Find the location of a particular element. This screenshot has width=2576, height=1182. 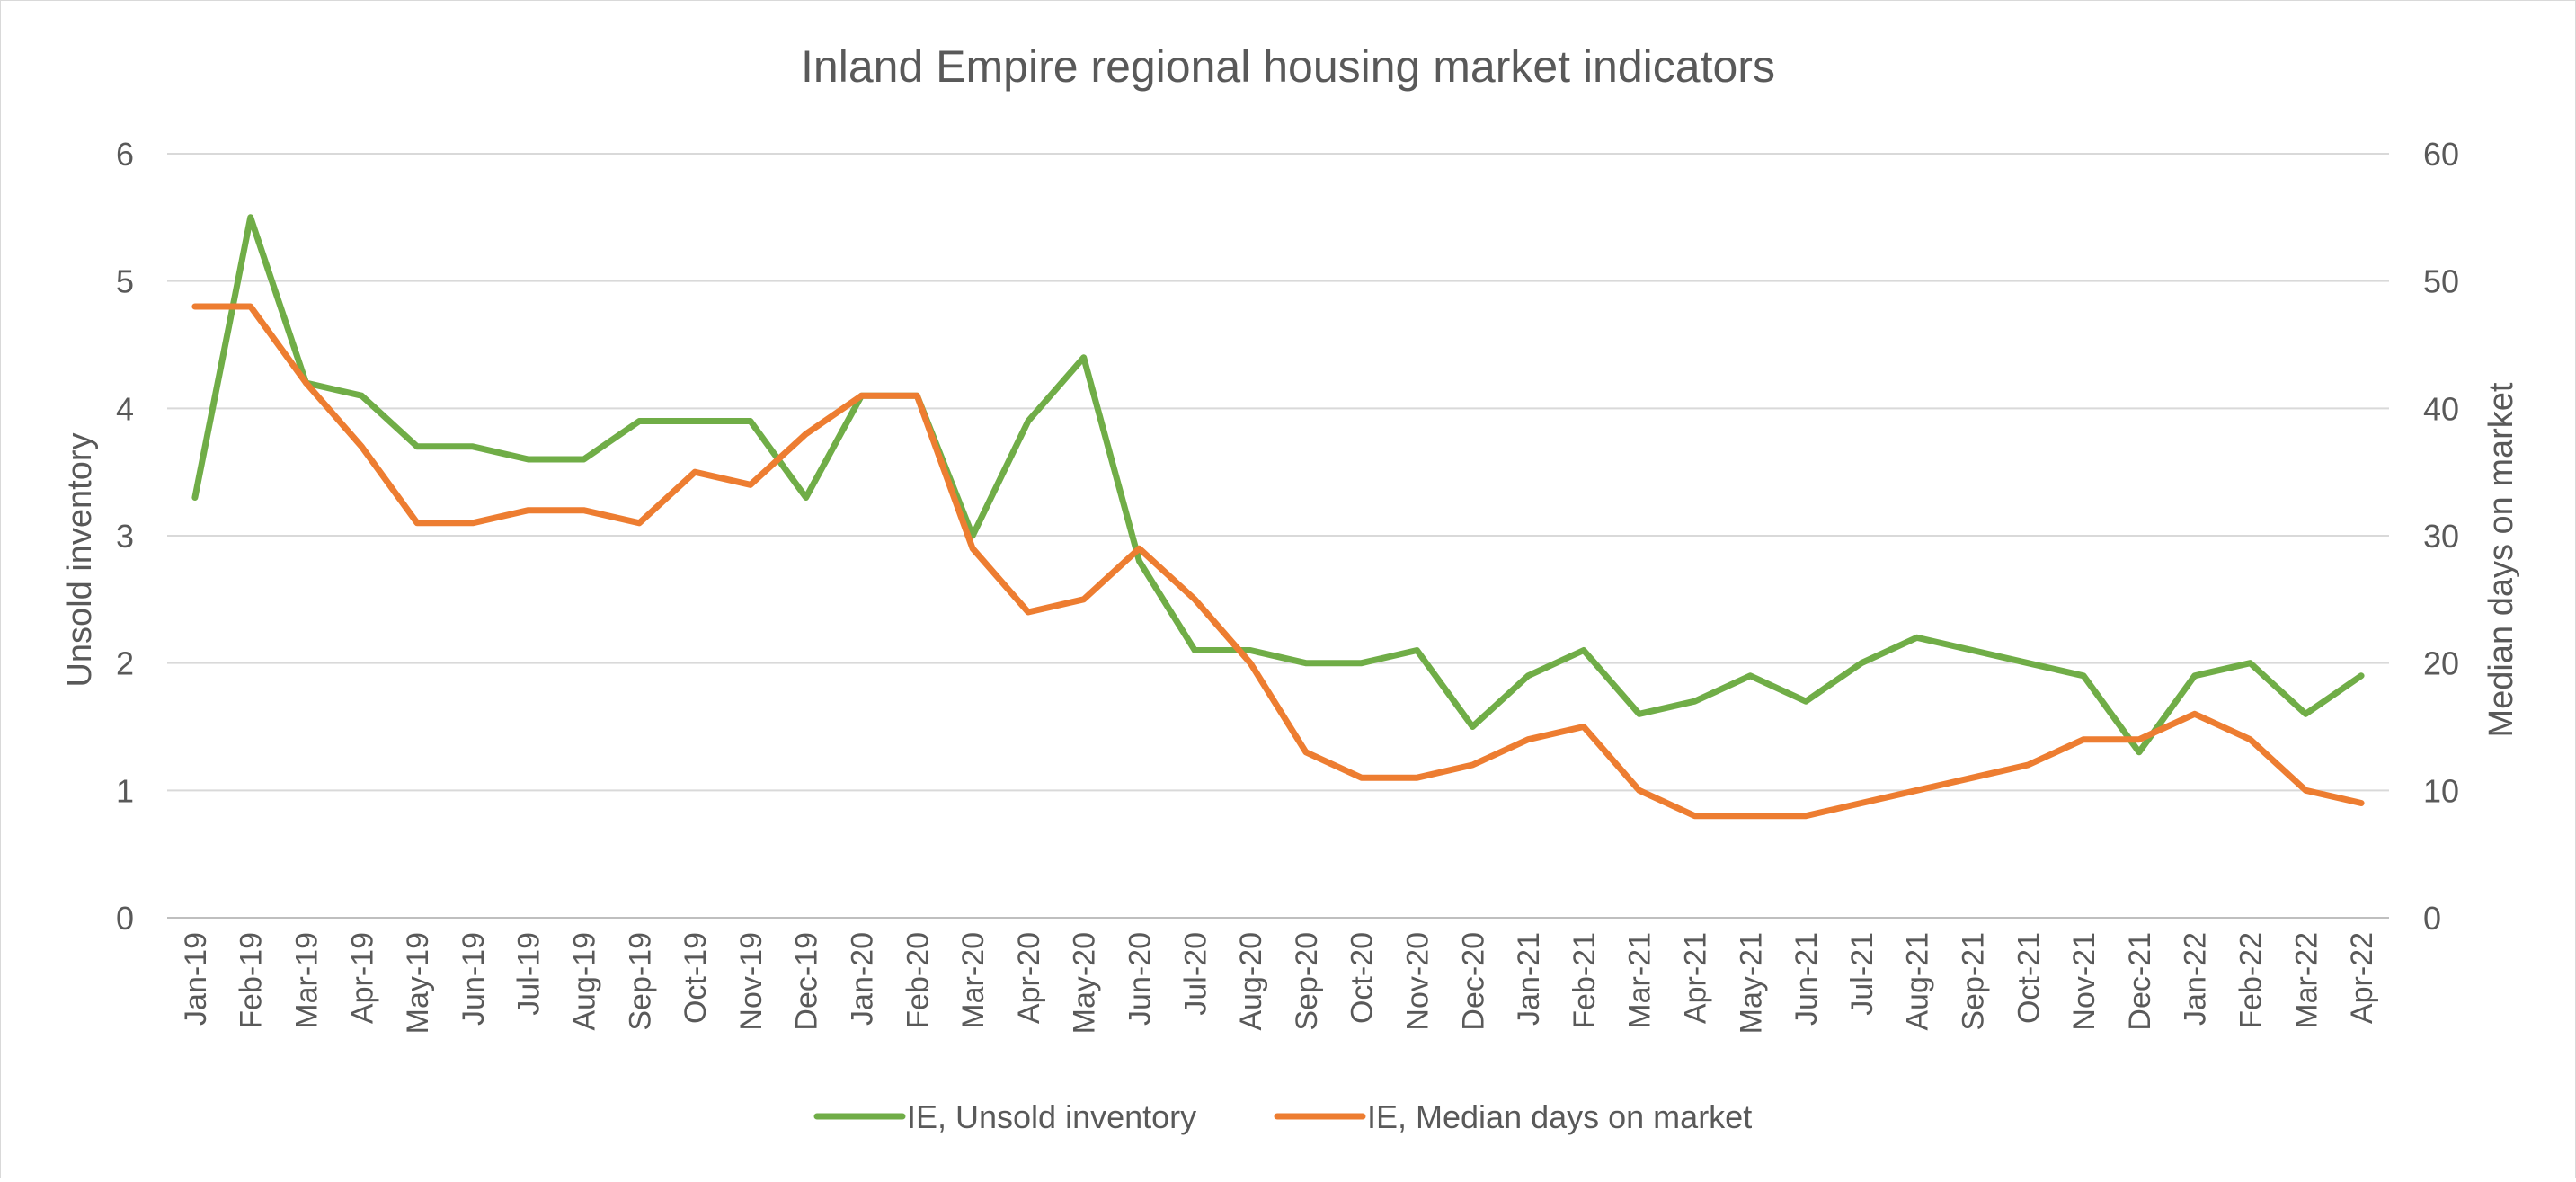

x-tick-label: Jan-22 is located at coordinates (2196, 979).